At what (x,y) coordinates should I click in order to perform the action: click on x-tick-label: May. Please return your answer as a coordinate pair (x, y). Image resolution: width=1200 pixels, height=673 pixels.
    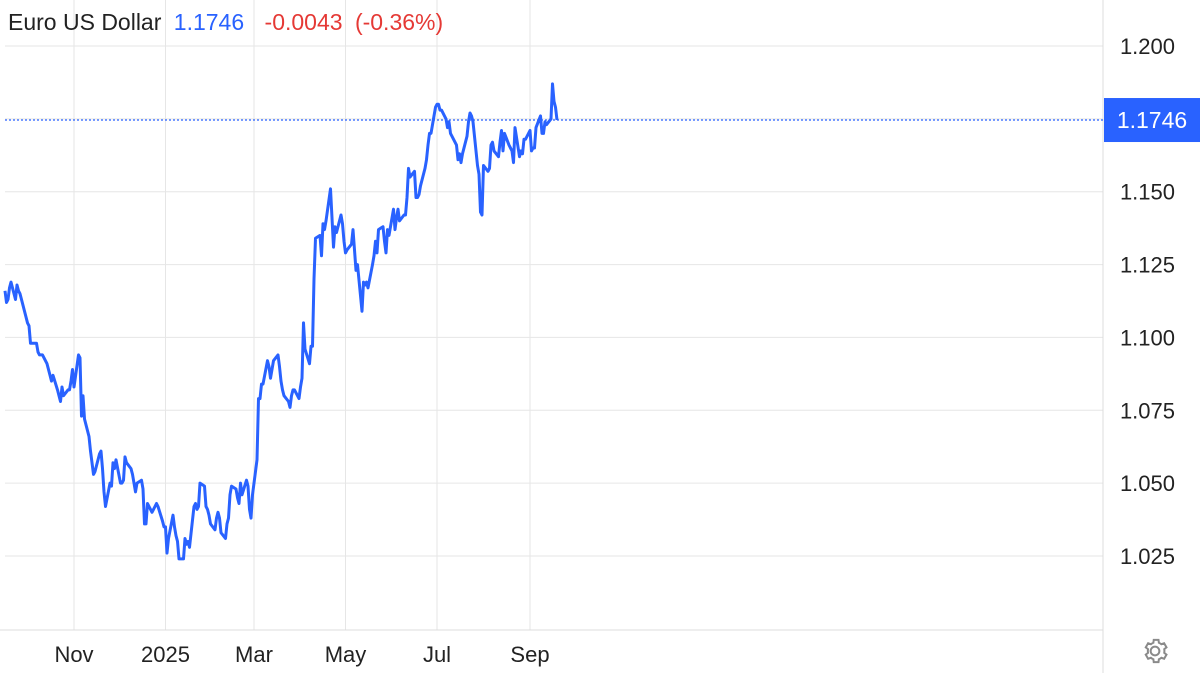
    Looking at the image, I should click on (346, 654).